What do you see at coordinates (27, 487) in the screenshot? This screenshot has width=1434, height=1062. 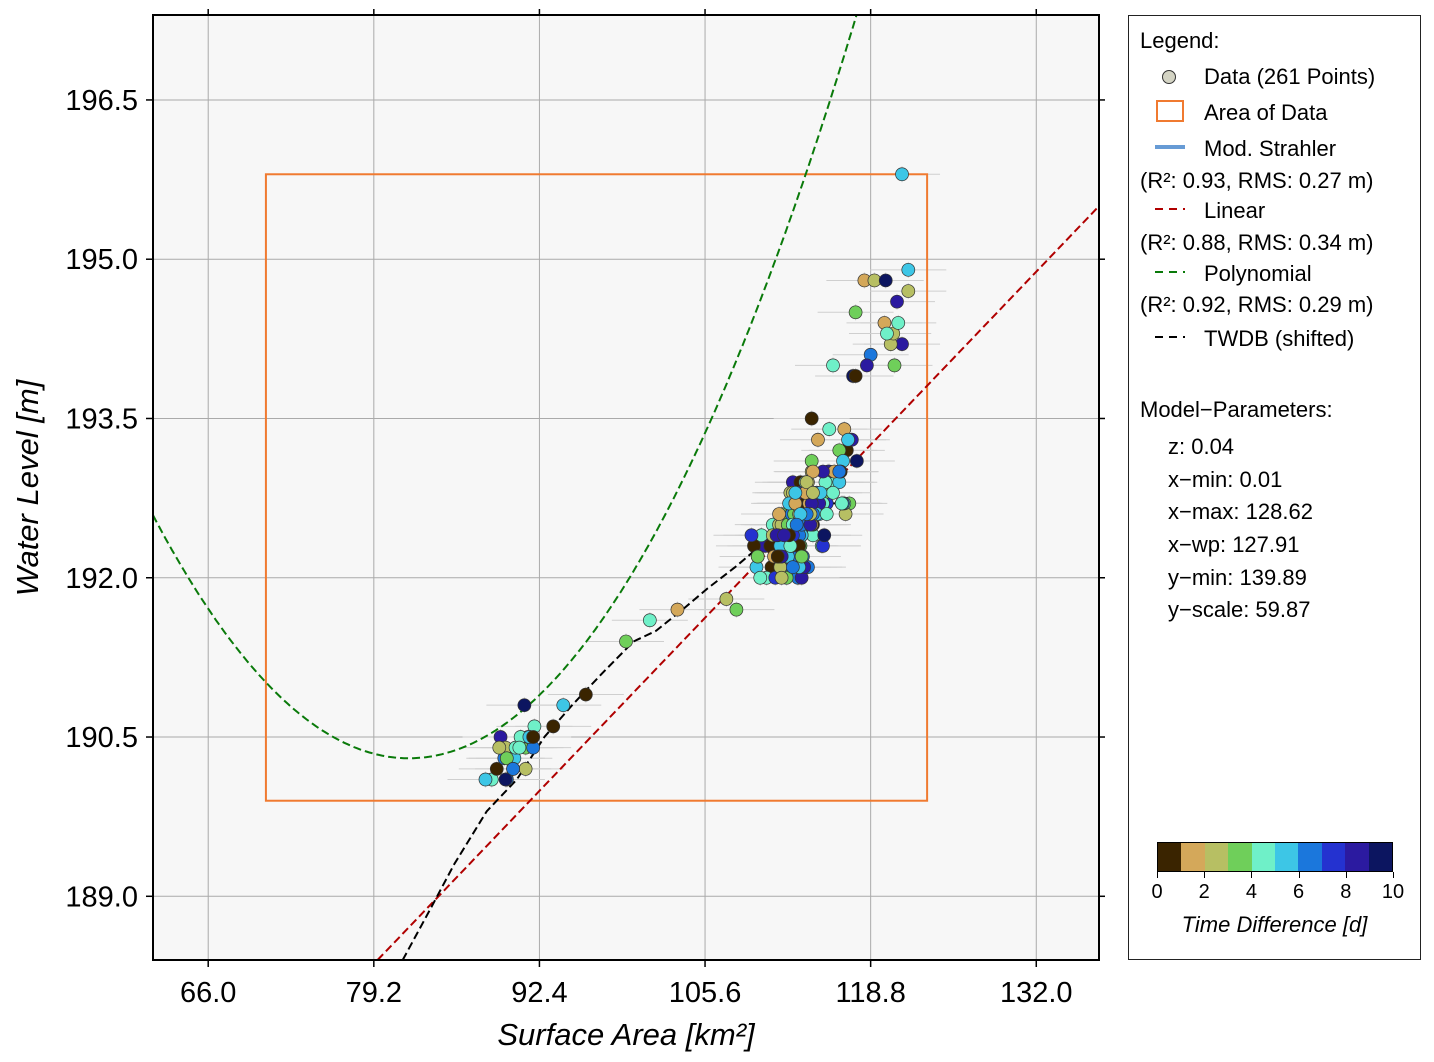 I see `y-axis-label: Water Level [m]` at bounding box center [27, 487].